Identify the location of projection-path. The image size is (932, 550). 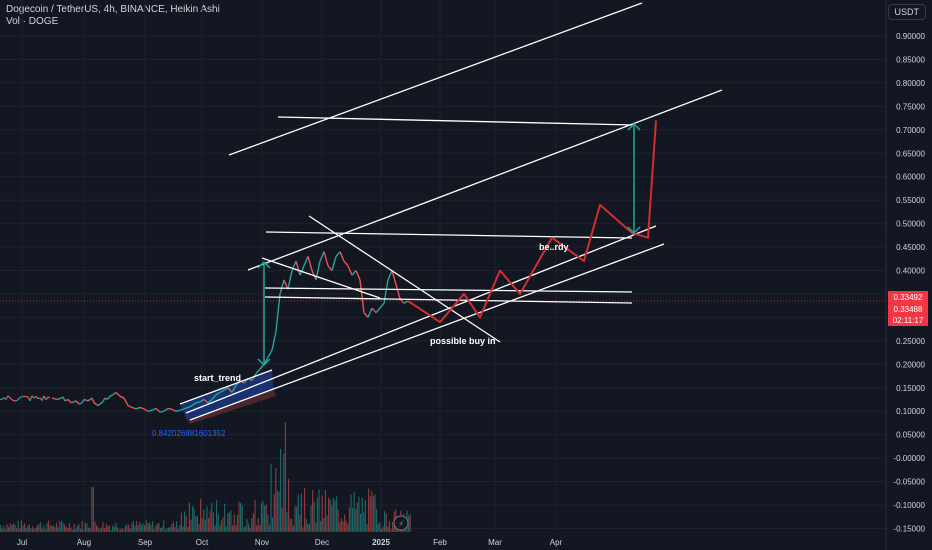
(532, 222).